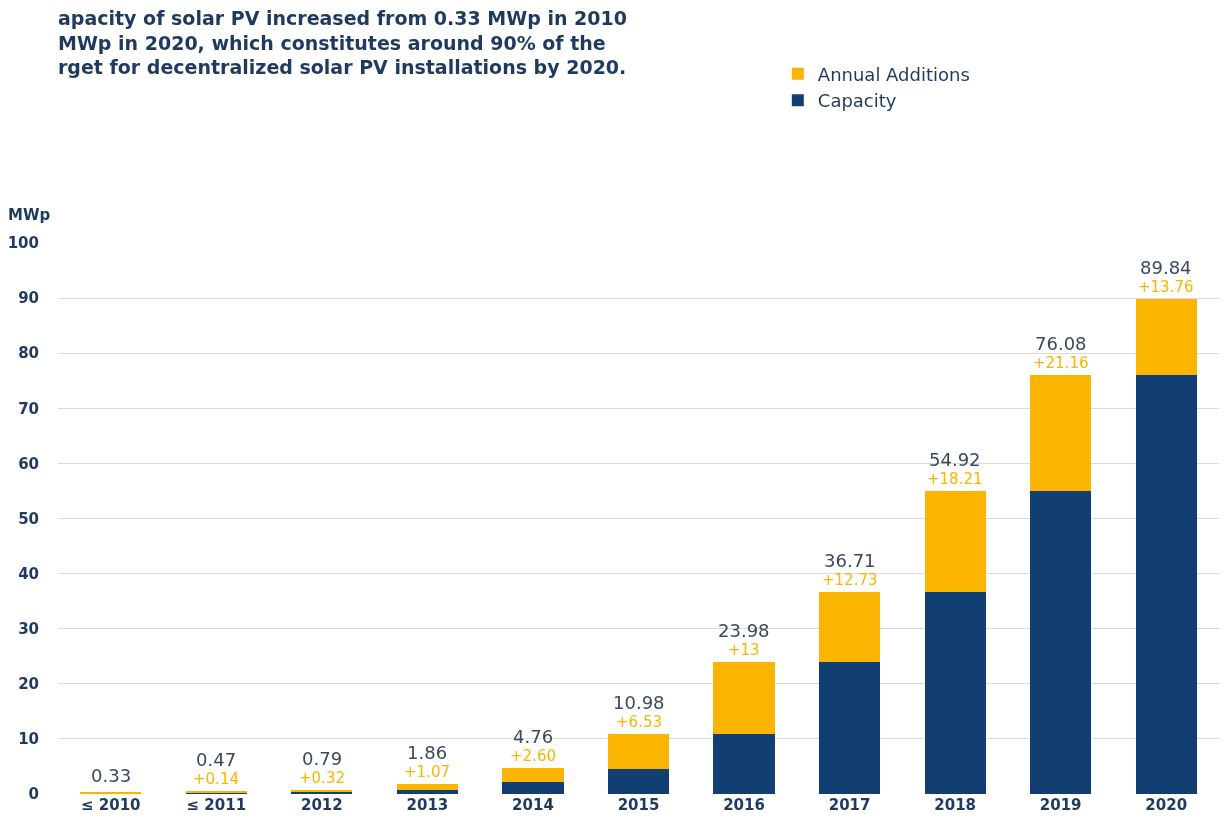 Image resolution: width=1229 pixels, height=834 pixels. I want to click on y-tick-label: 20, so click(28, 684).